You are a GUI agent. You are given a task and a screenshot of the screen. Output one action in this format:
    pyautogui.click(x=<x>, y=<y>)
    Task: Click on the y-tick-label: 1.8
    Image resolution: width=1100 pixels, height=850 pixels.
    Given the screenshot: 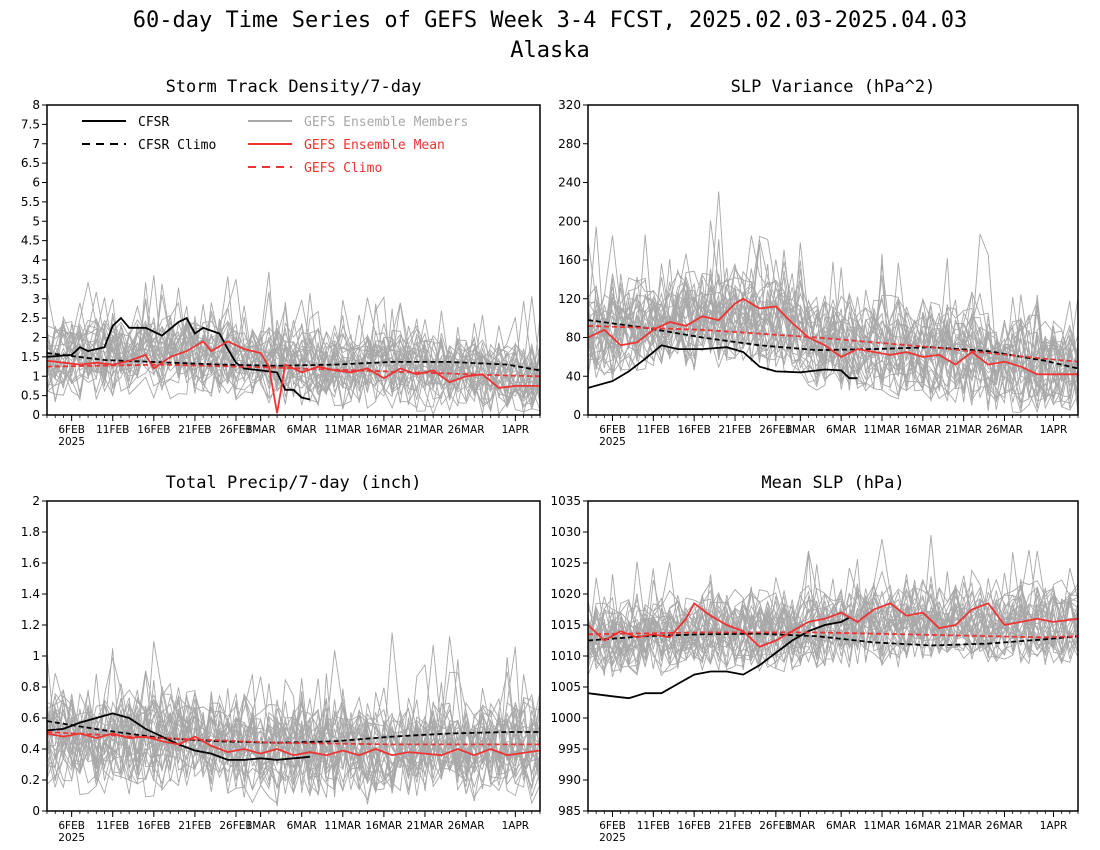 What is the action you would take?
    pyautogui.click(x=30, y=532)
    